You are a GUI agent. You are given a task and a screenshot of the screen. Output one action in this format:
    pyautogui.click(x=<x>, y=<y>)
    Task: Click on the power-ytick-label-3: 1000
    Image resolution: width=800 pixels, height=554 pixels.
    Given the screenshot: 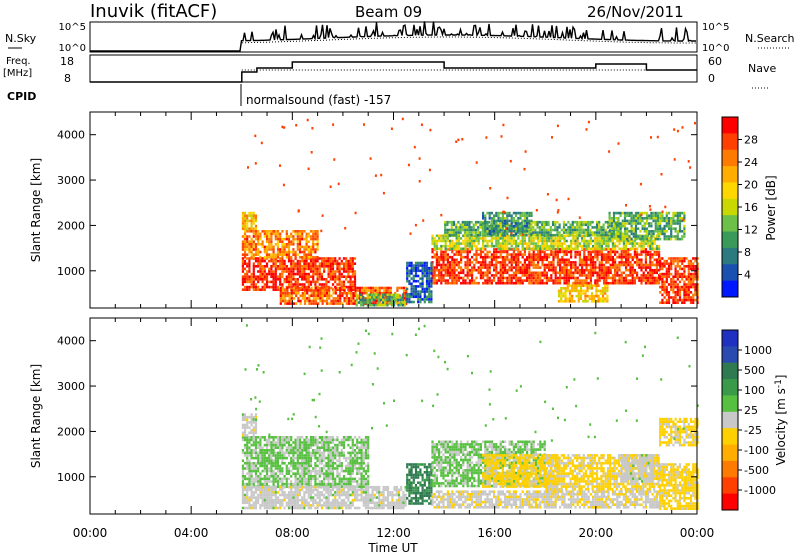 What is the action you would take?
    pyautogui.click(x=71, y=271)
    